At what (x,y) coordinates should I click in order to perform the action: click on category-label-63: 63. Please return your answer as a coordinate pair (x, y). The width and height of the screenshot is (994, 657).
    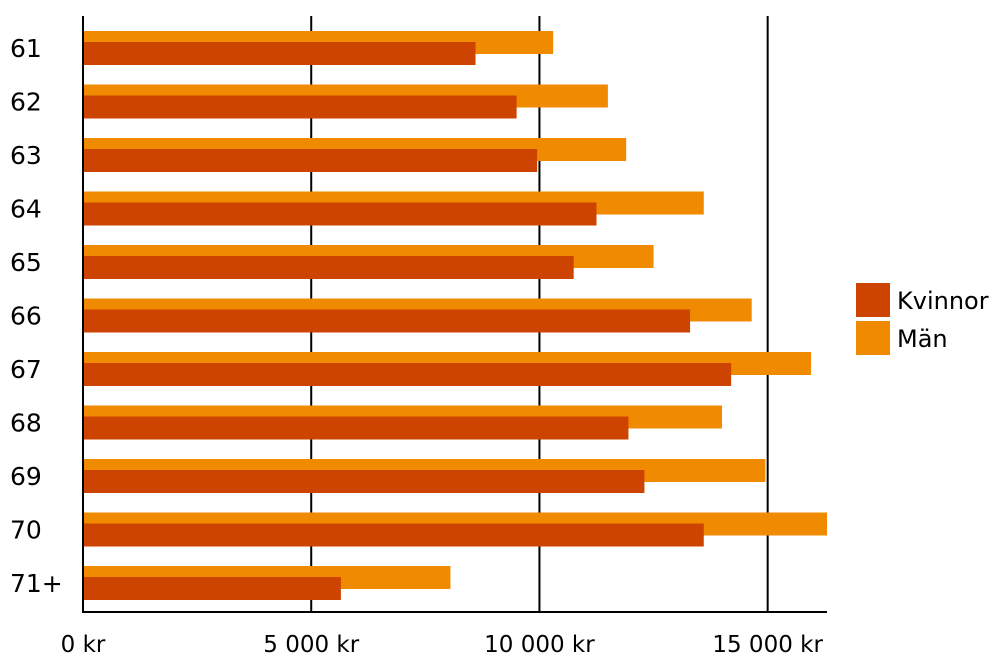
    Looking at the image, I should click on (26, 155).